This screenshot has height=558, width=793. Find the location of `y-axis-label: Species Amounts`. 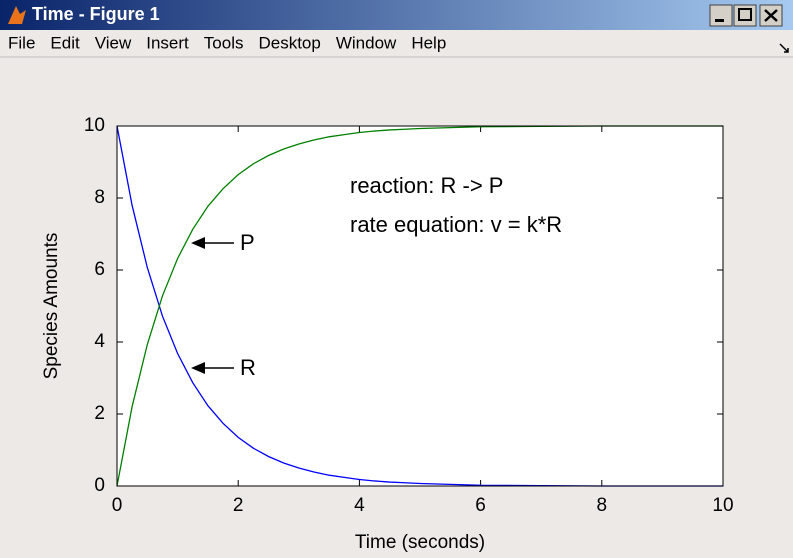

y-axis-label: Species Amounts is located at coordinates (51, 306).